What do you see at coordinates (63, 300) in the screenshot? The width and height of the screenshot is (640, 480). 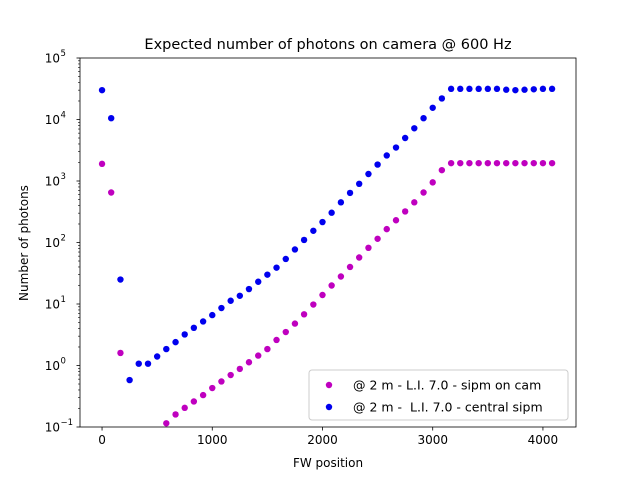 I see `y-tick-exponent: 1` at bounding box center [63, 300].